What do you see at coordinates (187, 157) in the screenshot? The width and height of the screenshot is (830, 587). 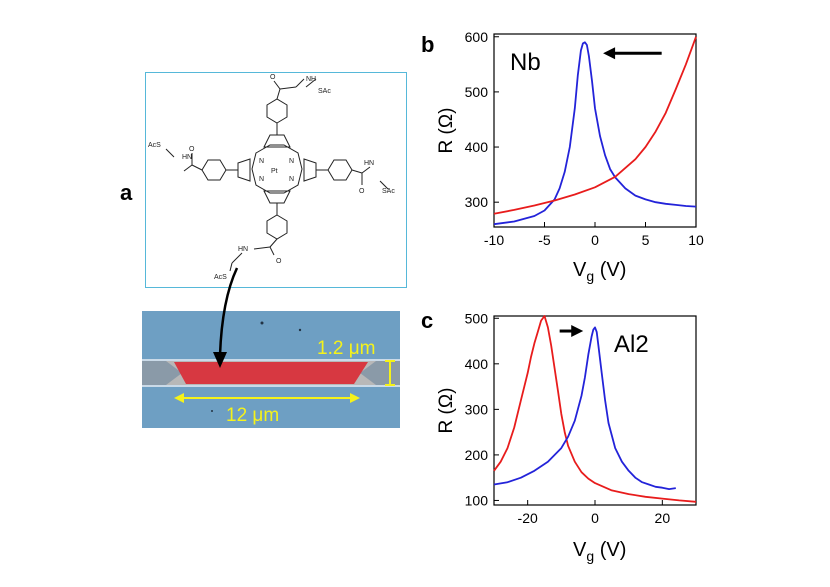 I see `label-left-nh: HN` at bounding box center [187, 157].